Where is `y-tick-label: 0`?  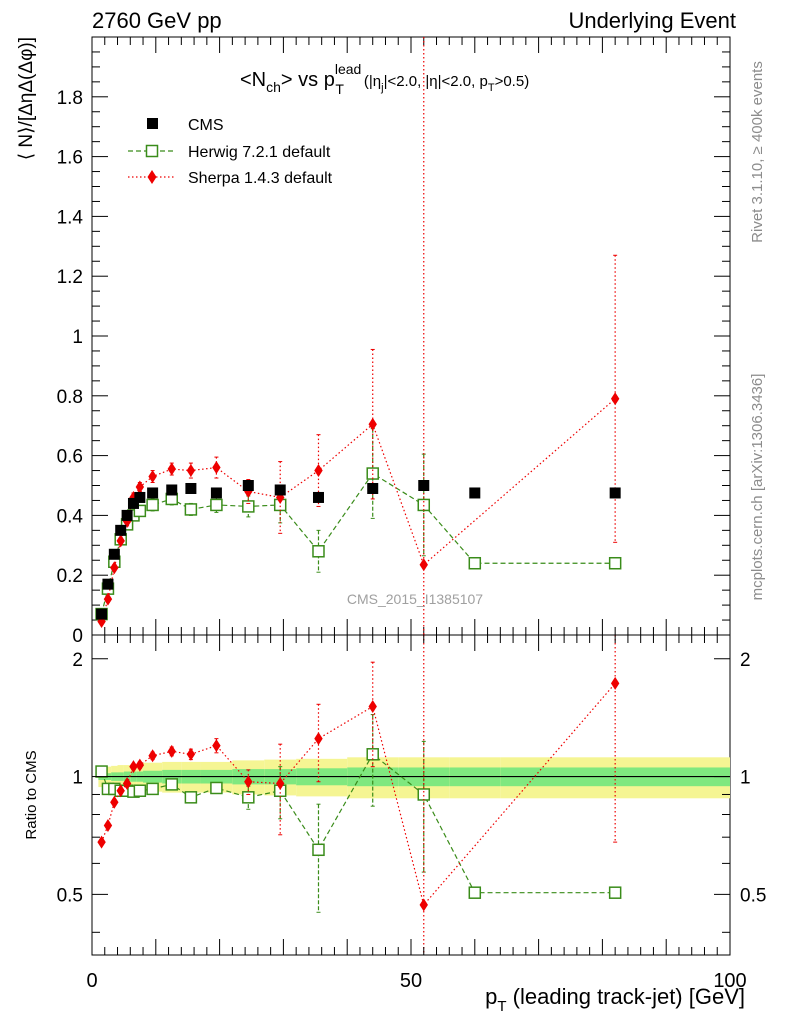
y-tick-label: 0 is located at coordinates (77, 636).